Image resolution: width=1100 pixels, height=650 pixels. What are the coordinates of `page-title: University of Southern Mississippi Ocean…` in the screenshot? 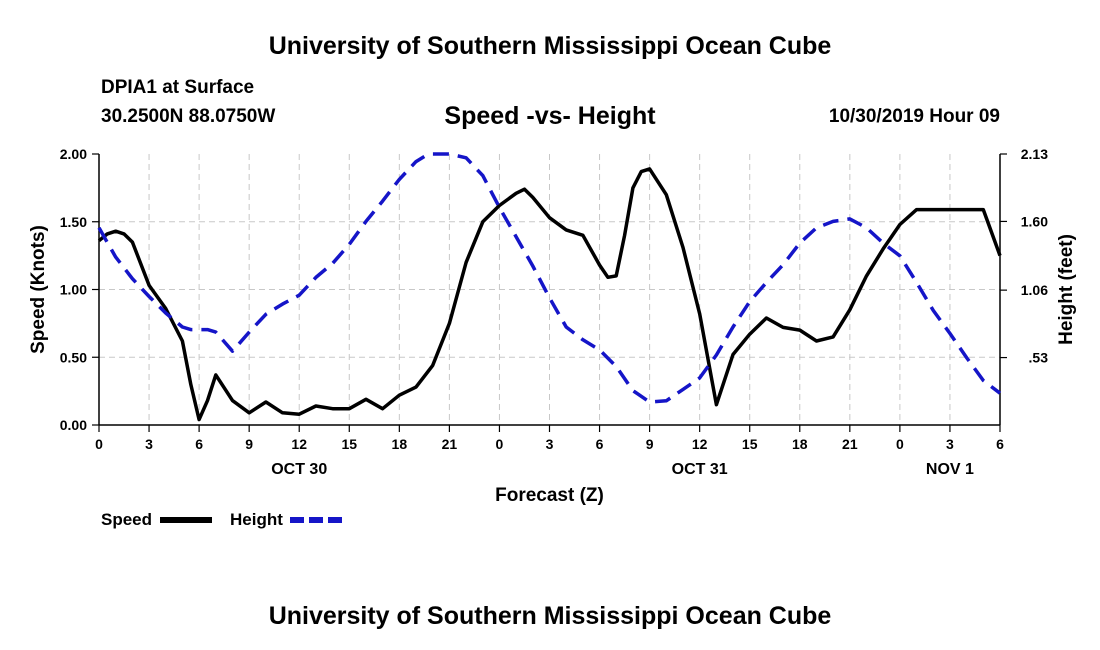 It's located at (550, 46).